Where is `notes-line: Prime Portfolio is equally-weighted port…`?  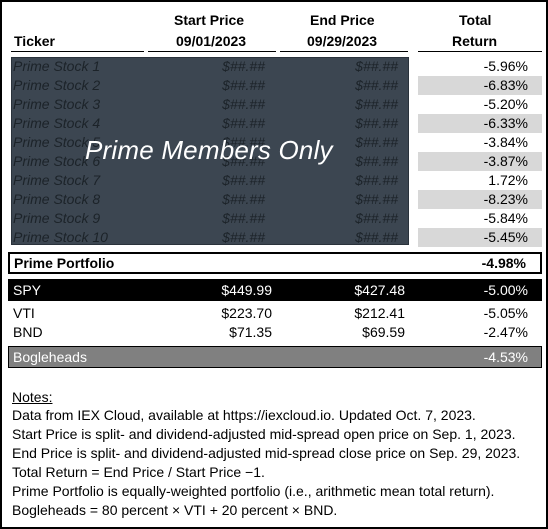 notes-line: Prime Portfolio is equally-weighted port… is located at coordinates (253, 491).